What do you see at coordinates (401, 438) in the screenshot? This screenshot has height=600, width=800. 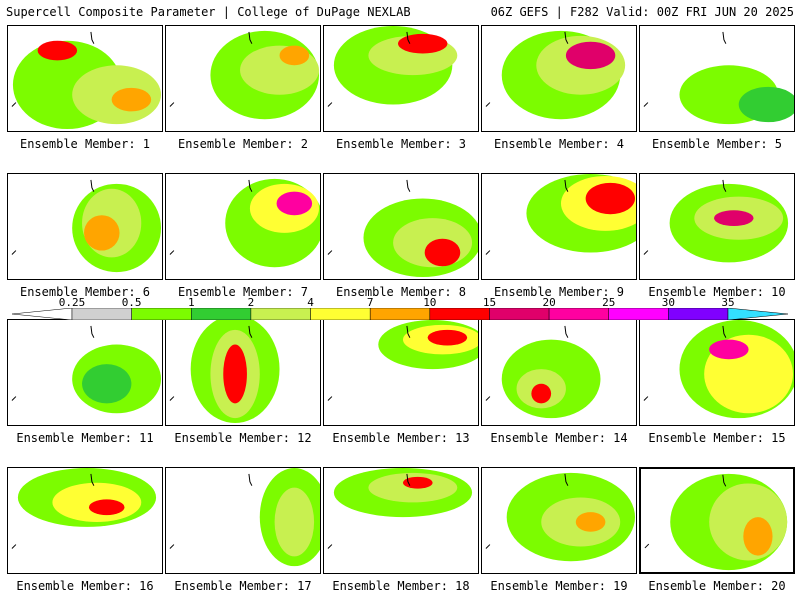 I see `ensemble-member-label: Ensemble Member: 13` at bounding box center [401, 438].